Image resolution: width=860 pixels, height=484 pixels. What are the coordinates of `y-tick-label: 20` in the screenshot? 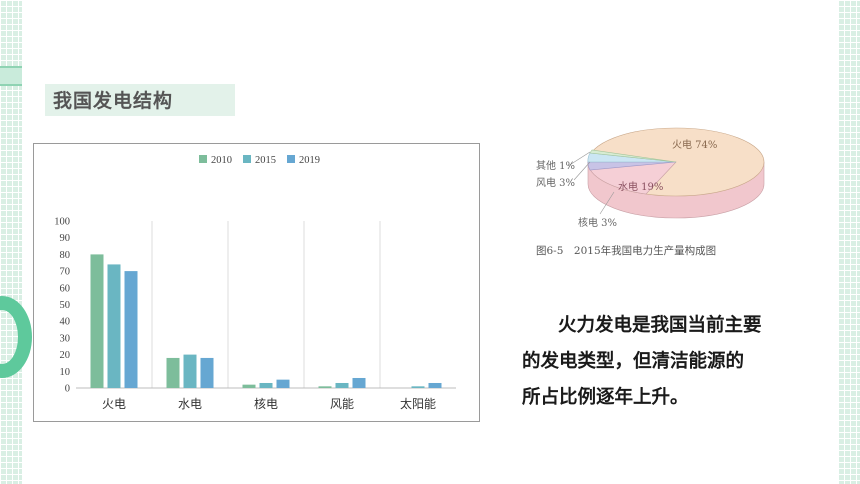 It's located at (65, 355).